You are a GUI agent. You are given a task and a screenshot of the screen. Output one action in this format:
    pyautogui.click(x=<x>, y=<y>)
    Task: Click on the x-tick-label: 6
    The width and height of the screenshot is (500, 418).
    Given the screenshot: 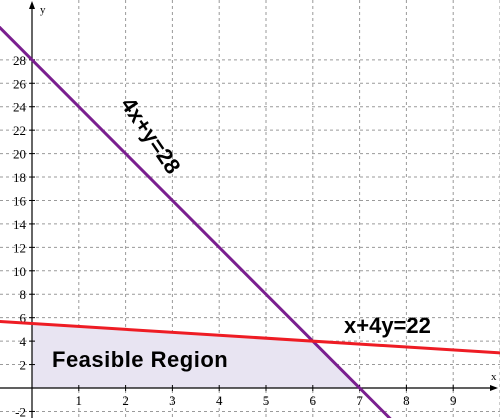 What is the action you would take?
    pyautogui.click(x=313, y=400)
    